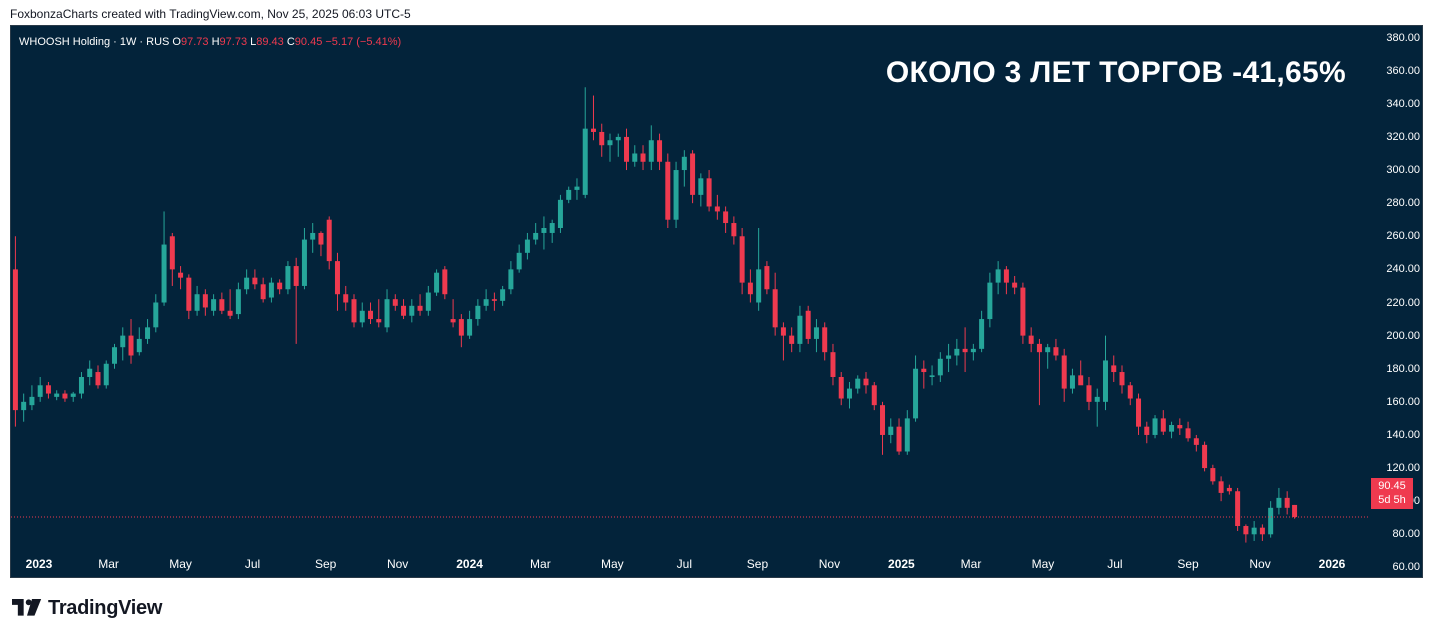 Image resolution: width=1433 pixels, height=638 pixels. What do you see at coordinates (87, 608) in the screenshot?
I see `tradingview-brand: TradingView` at bounding box center [87, 608].